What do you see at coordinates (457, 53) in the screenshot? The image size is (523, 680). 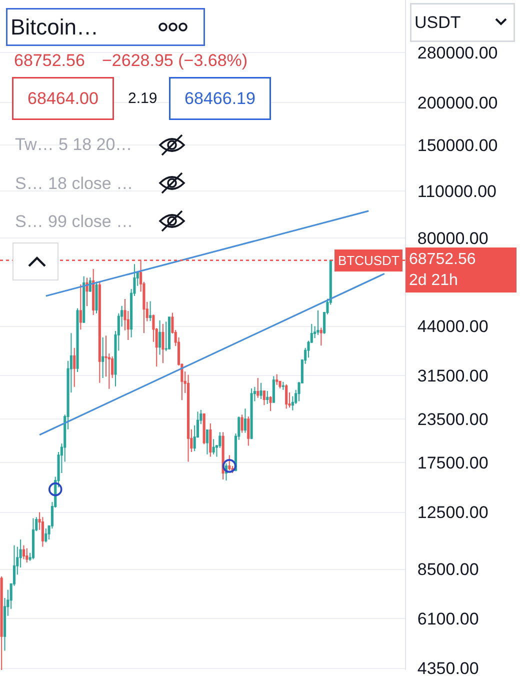 I see `y-tick-label: 280000.00` at bounding box center [457, 53].